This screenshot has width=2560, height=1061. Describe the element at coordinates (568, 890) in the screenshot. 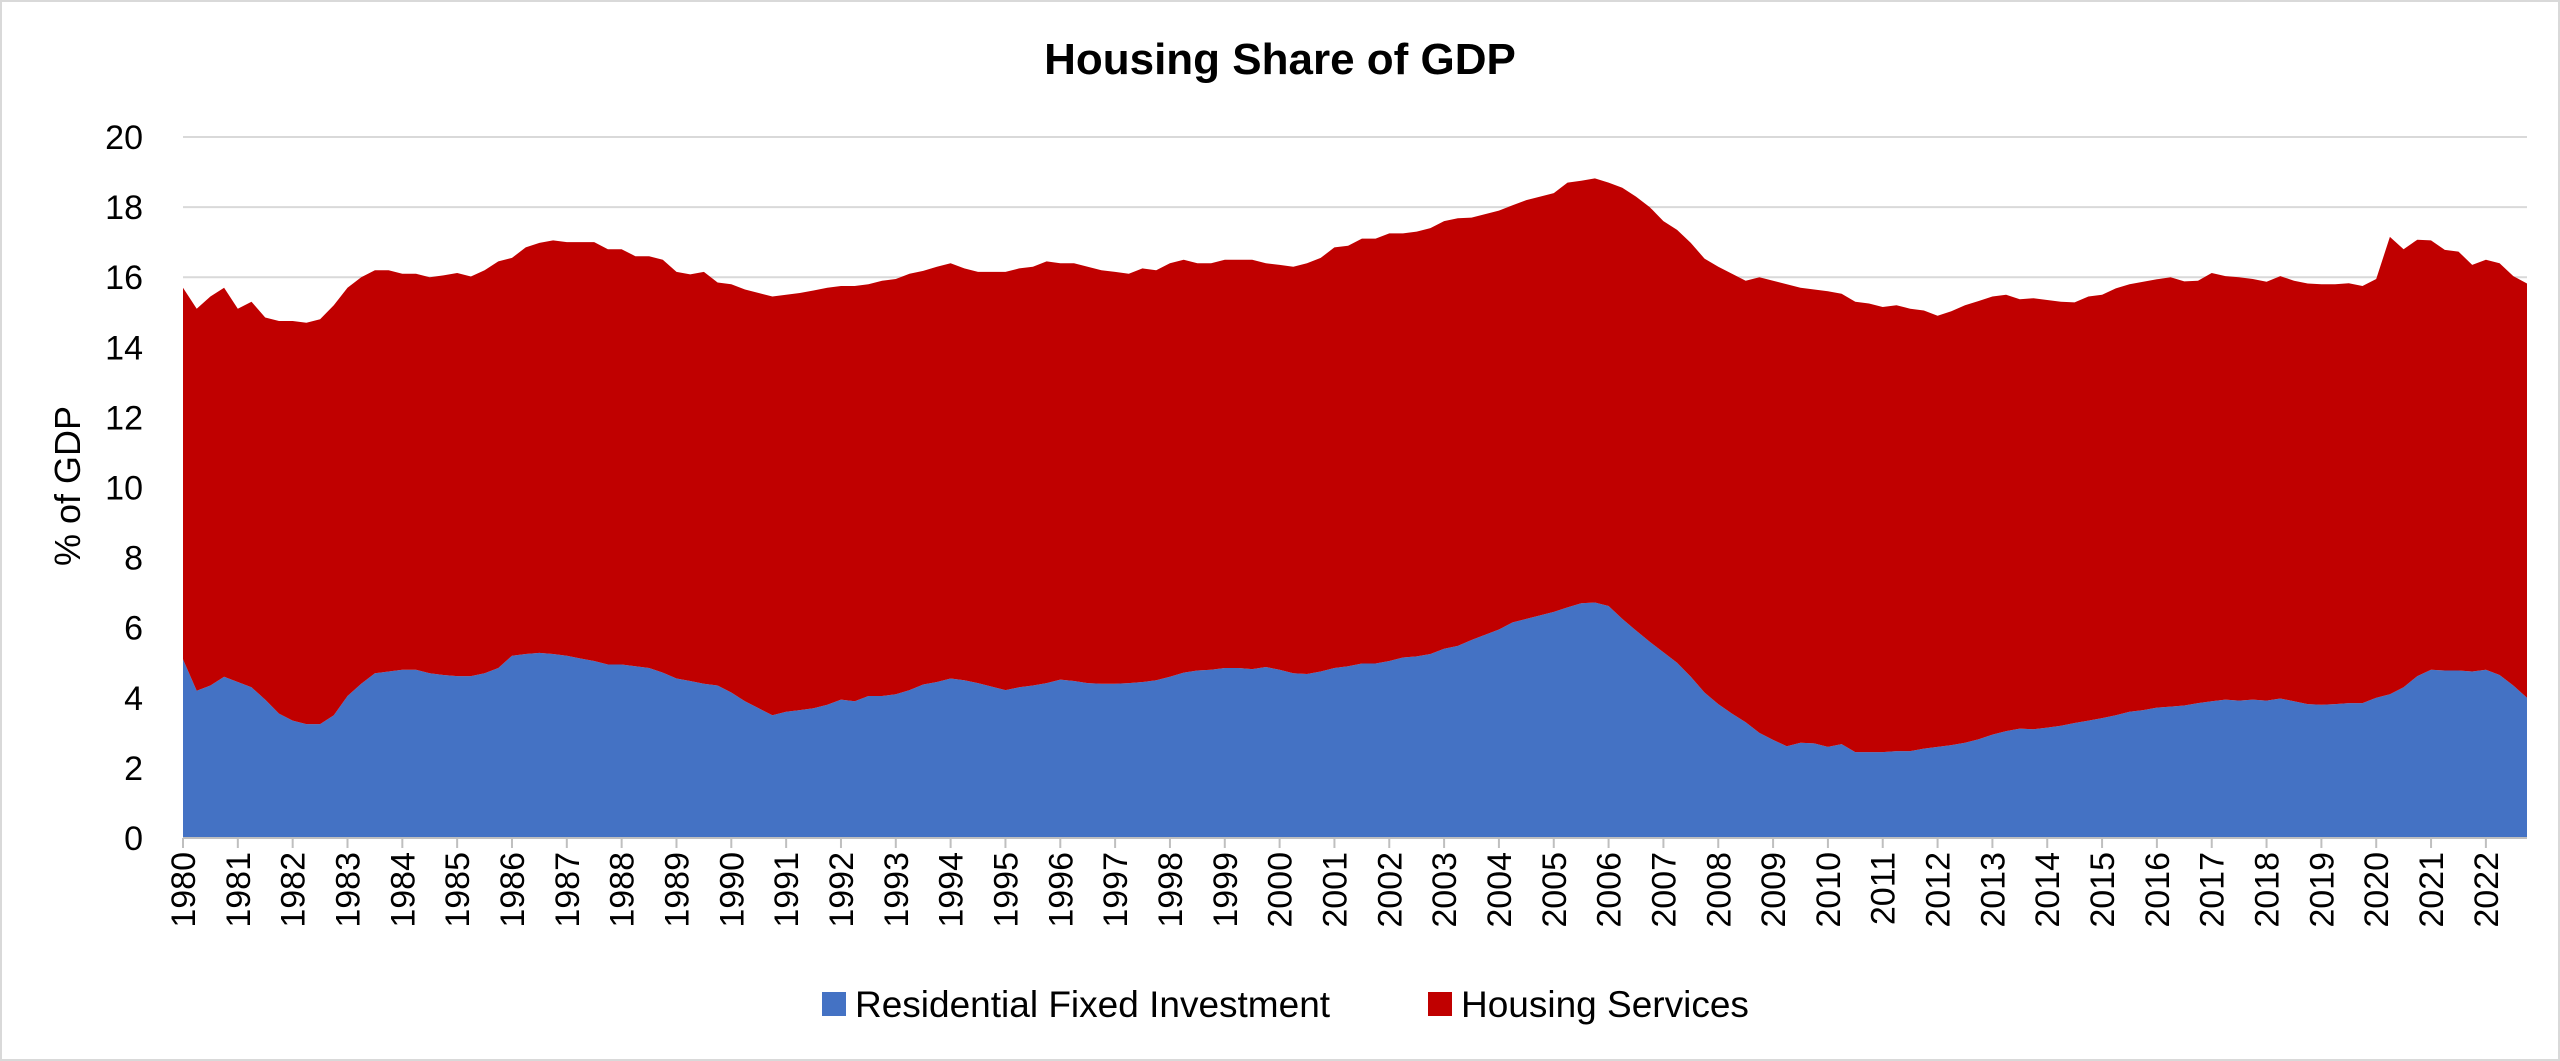

I see `x-tick-label: 1987` at that location.